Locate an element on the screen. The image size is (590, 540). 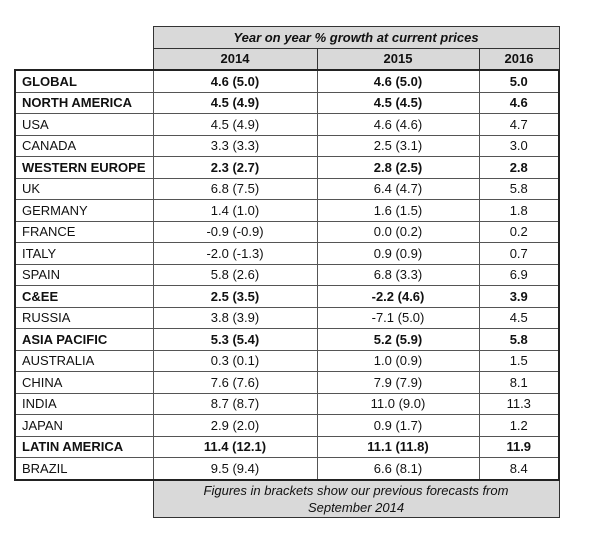
value-cell: 4.5 (4.5) is located at coordinates (398, 102).